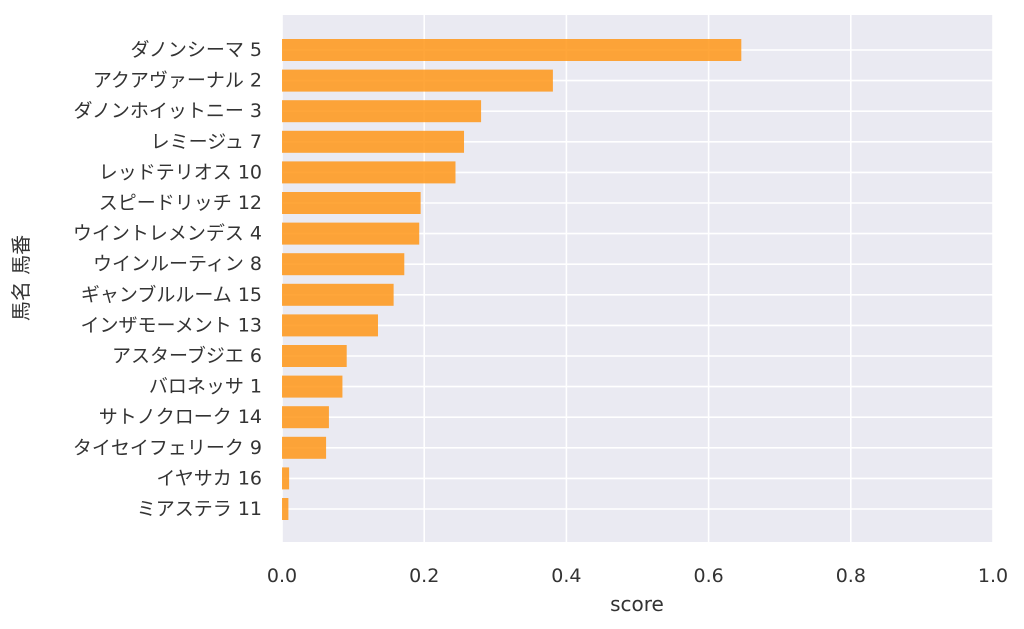 The width and height of the screenshot is (1024, 629). What do you see at coordinates (187, 355) in the screenshot?
I see `category-label: アスターブジエ 6` at bounding box center [187, 355].